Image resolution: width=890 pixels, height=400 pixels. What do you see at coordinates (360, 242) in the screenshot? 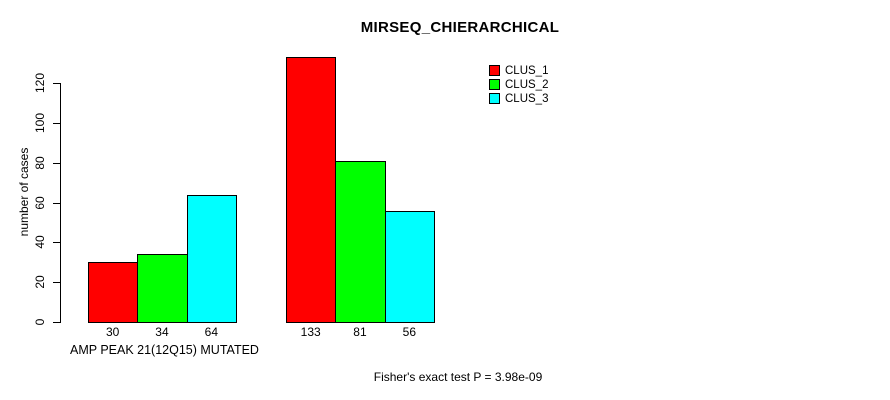
I see `bar-clus_2-group2` at bounding box center [360, 242].